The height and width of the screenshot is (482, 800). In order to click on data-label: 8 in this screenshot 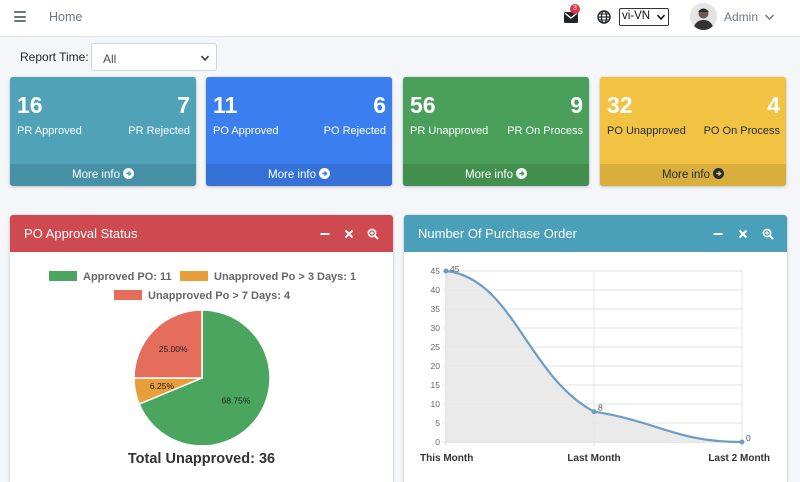, I will do `click(600, 408)`.